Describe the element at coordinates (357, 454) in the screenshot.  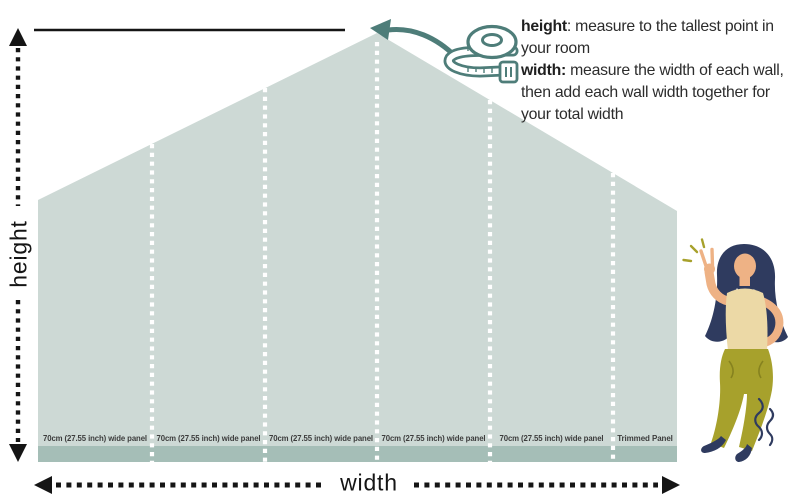
I see `baseboard-strip` at that location.